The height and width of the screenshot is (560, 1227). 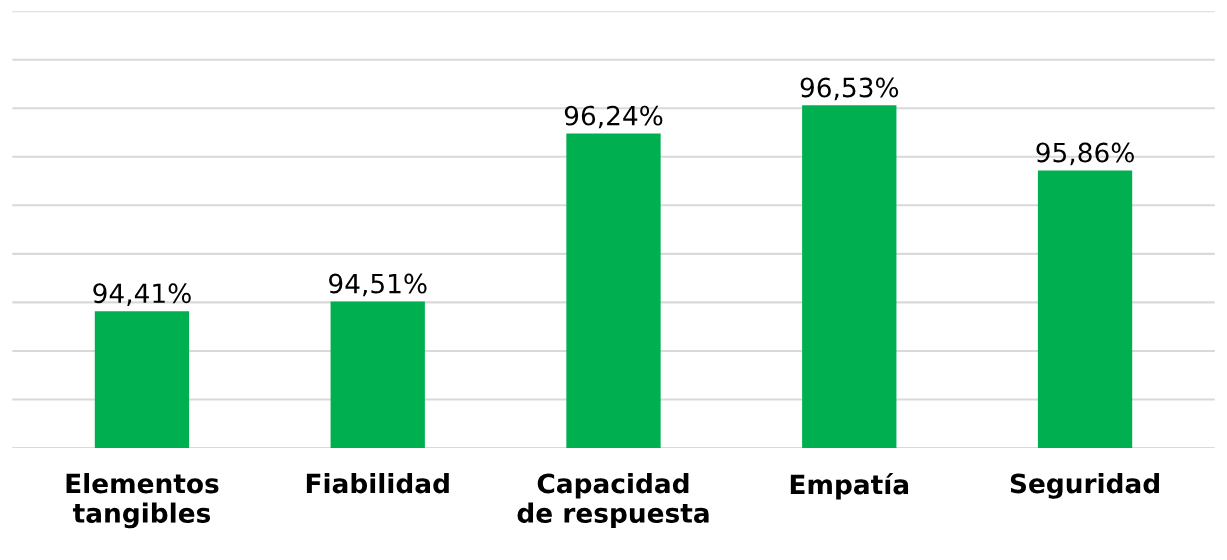 I want to click on data-label: 96,24%, so click(x=613, y=117).